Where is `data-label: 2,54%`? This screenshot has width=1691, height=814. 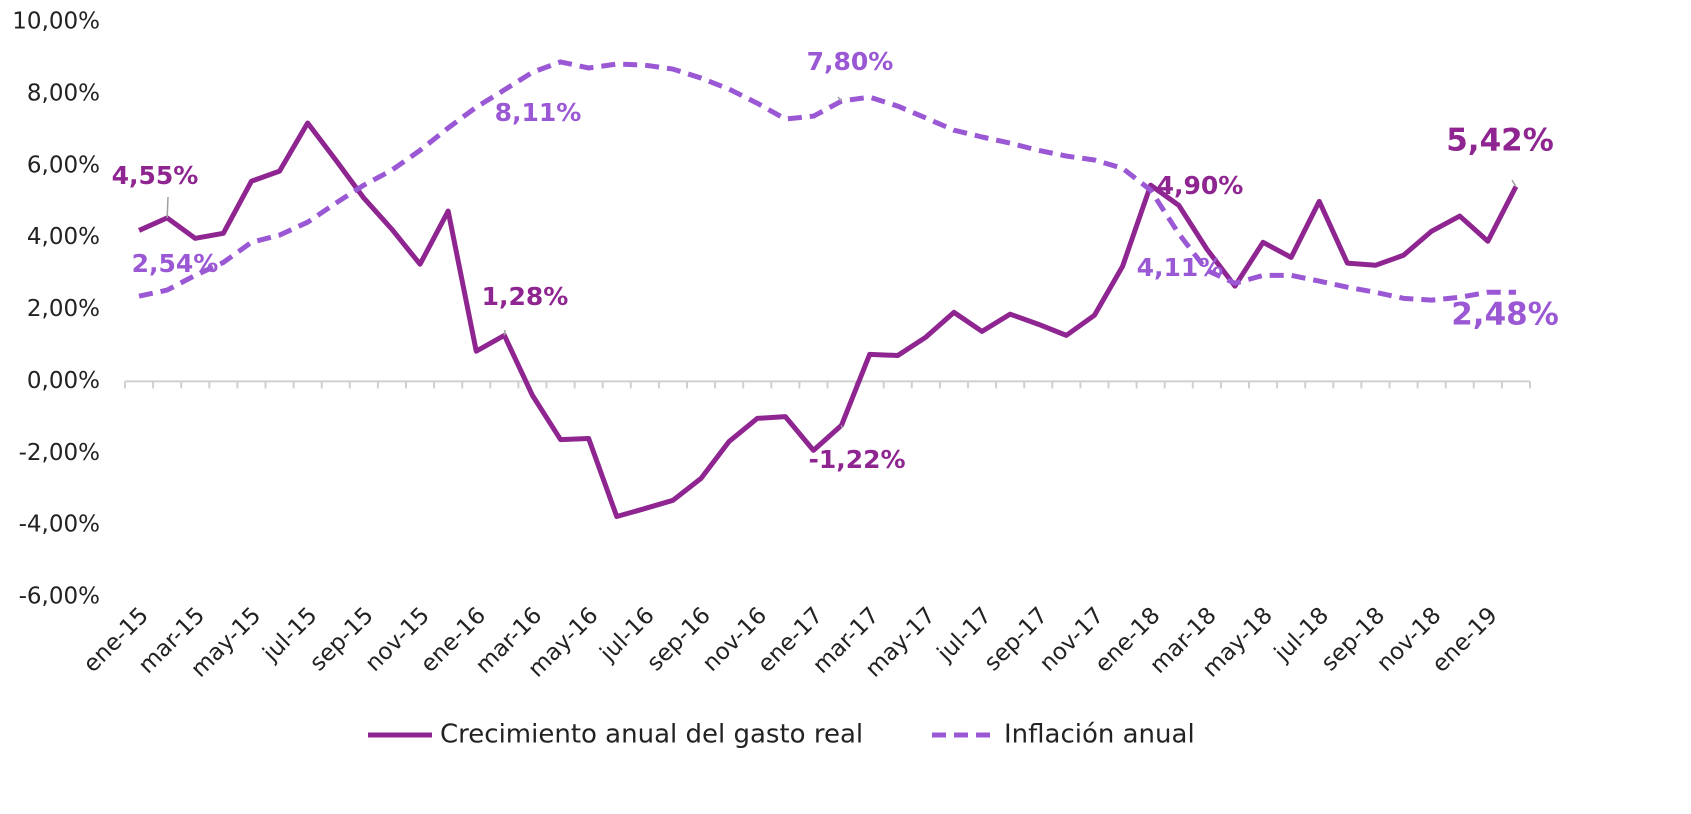 data-label: 2,54% is located at coordinates (175, 263).